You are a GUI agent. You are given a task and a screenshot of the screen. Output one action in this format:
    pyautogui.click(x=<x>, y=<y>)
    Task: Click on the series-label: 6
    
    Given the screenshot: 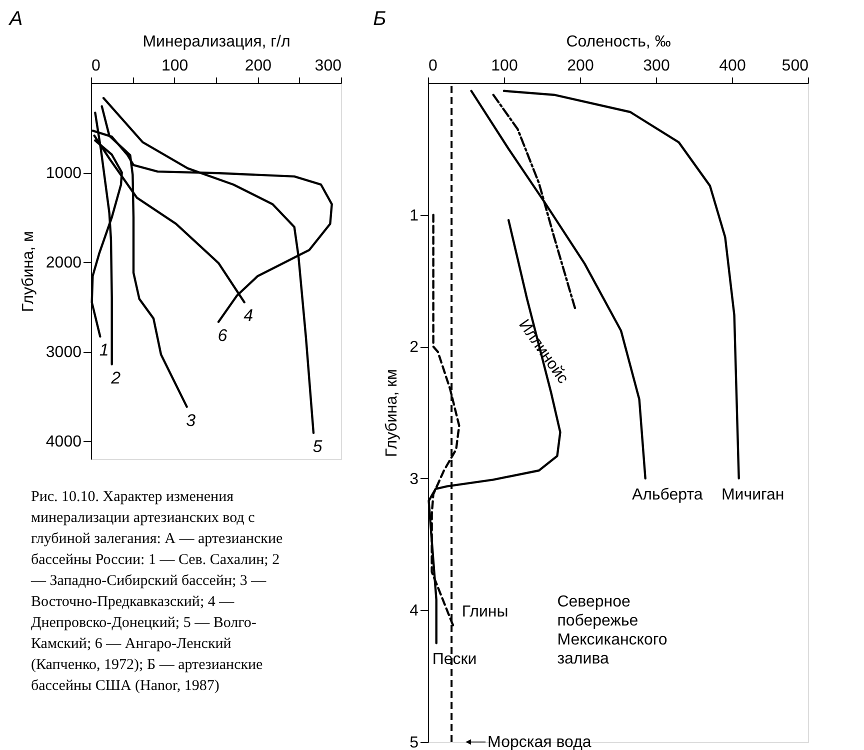 What is the action you would take?
    pyautogui.click(x=223, y=335)
    